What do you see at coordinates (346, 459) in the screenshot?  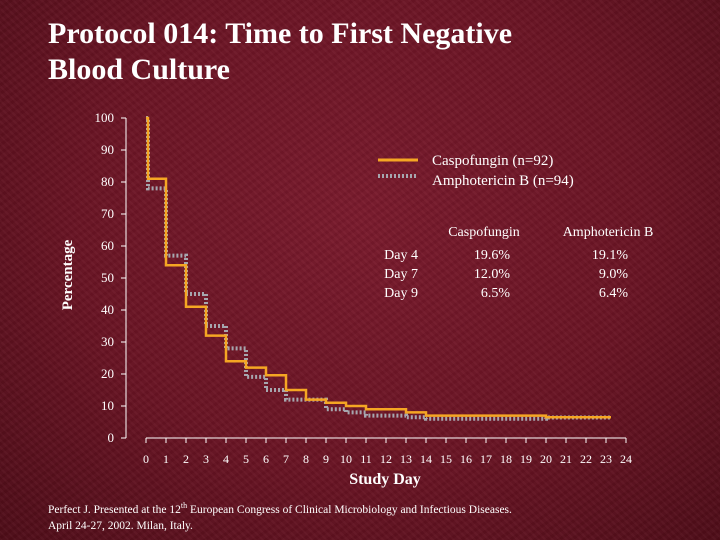 I see `x-tick-label: 10` at bounding box center [346, 459].